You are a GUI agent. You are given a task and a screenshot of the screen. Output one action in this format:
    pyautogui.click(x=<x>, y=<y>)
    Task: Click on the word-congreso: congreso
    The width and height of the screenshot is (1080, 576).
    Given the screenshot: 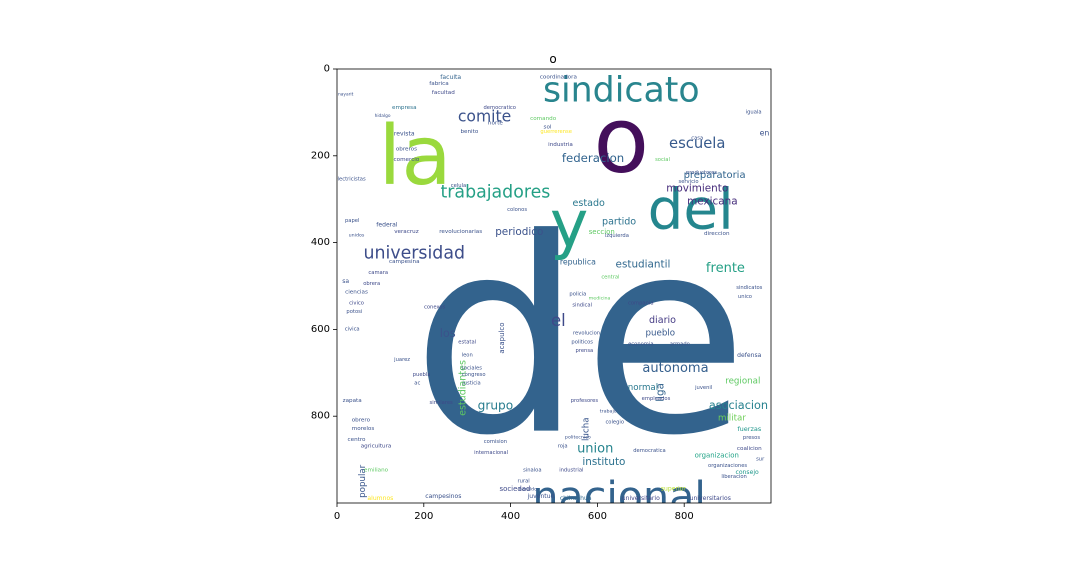 What is the action you would take?
    pyautogui.click(x=474, y=375)
    